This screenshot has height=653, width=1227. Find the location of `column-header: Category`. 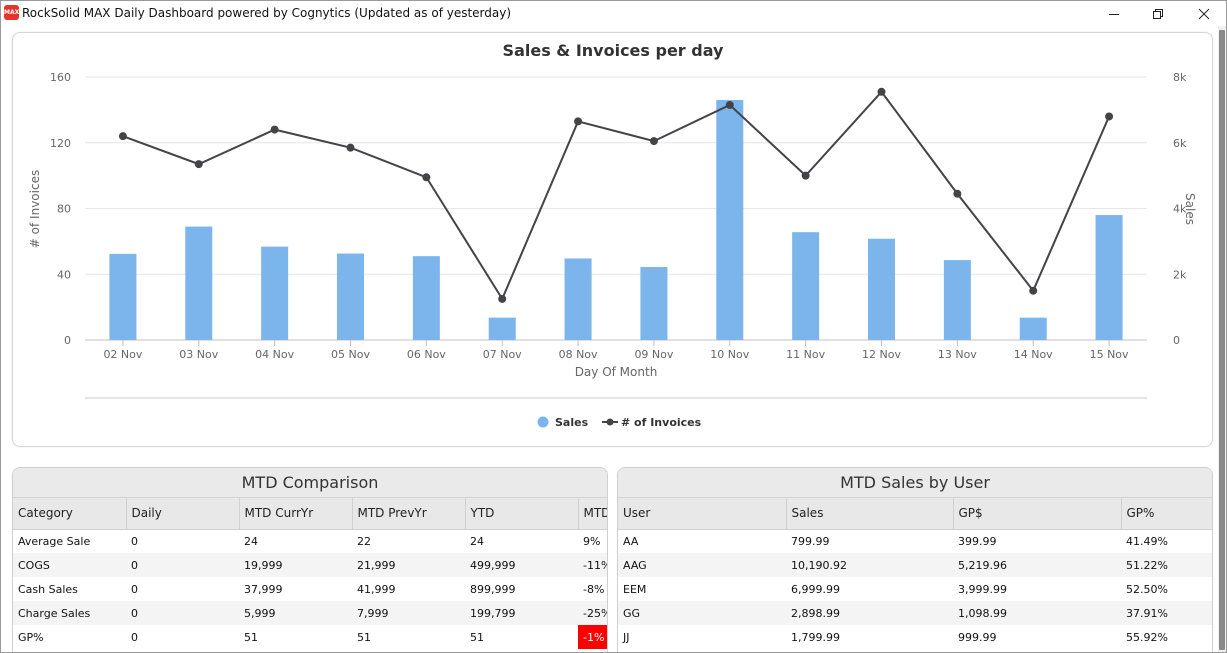

column-header: Category is located at coordinates (70, 514).